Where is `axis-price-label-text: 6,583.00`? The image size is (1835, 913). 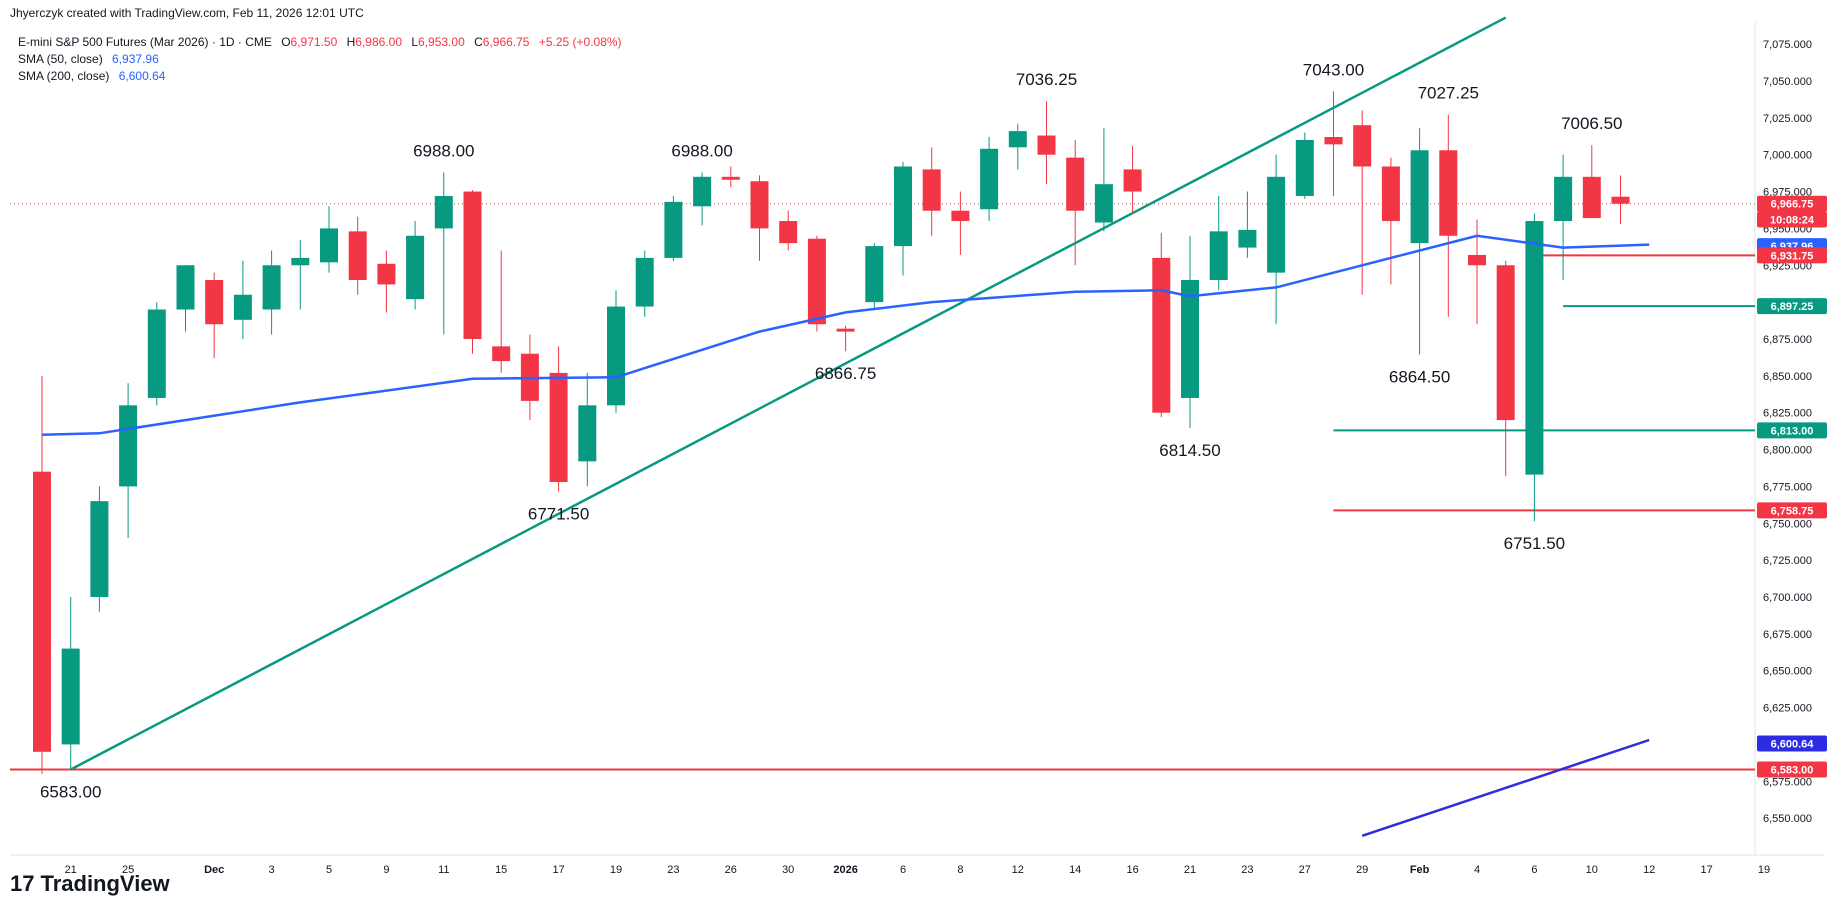
axis-price-label-text: 6,583.00 is located at coordinates (1792, 770).